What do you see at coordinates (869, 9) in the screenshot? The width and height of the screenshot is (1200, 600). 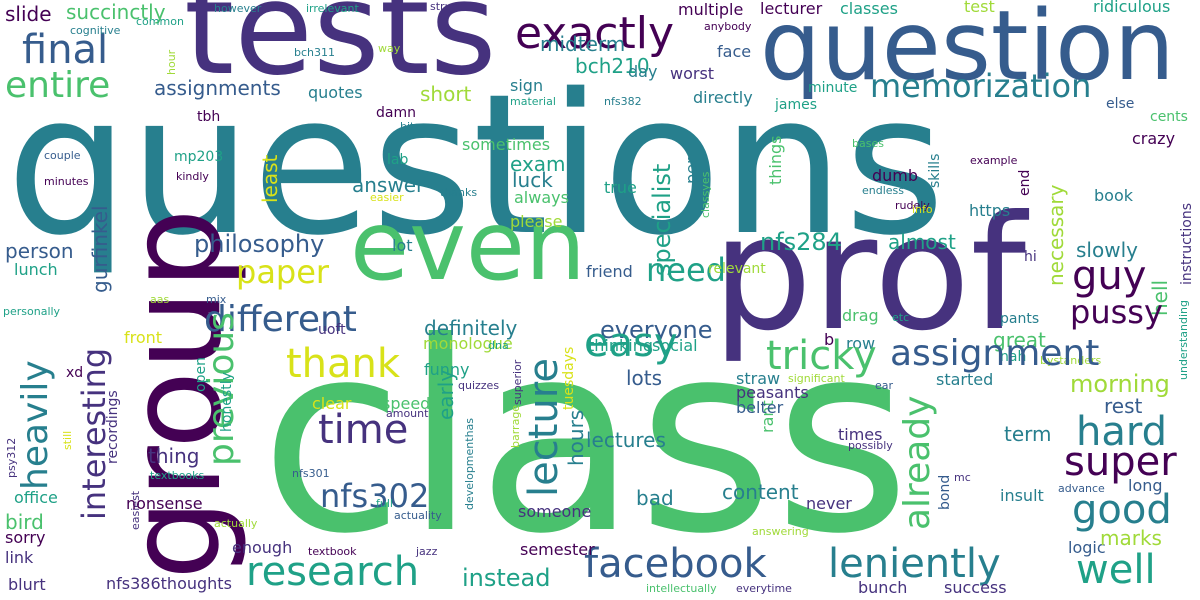 I see `word: classes` at bounding box center [869, 9].